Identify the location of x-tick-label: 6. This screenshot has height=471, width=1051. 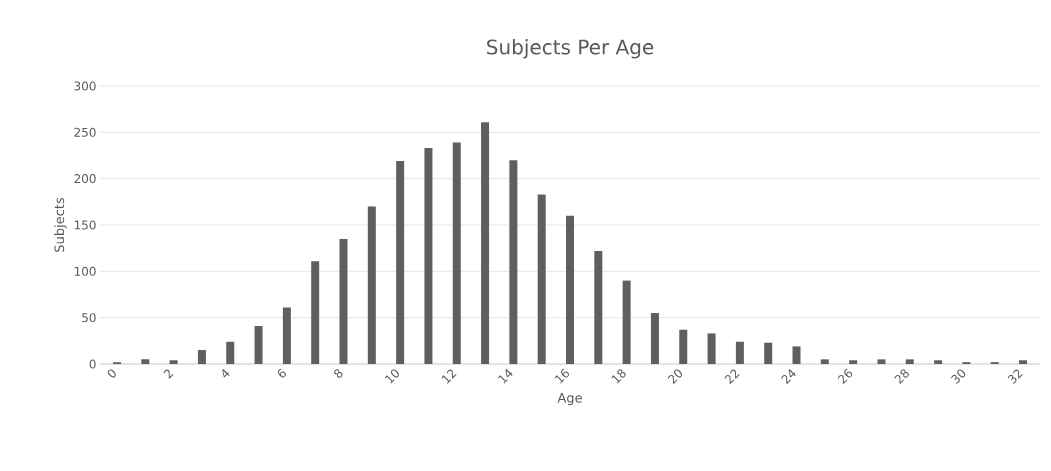
(281, 373).